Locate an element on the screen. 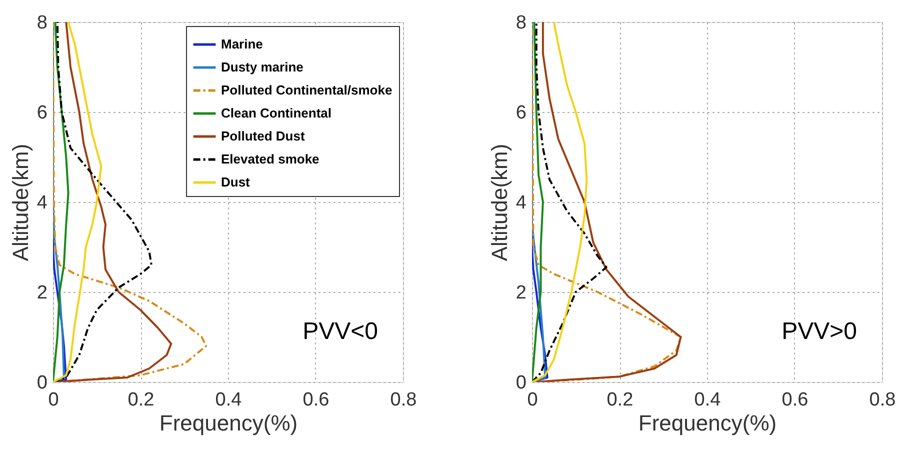 This screenshot has height=463, width=919. legend-label: Dust is located at coordinates (236, 182).